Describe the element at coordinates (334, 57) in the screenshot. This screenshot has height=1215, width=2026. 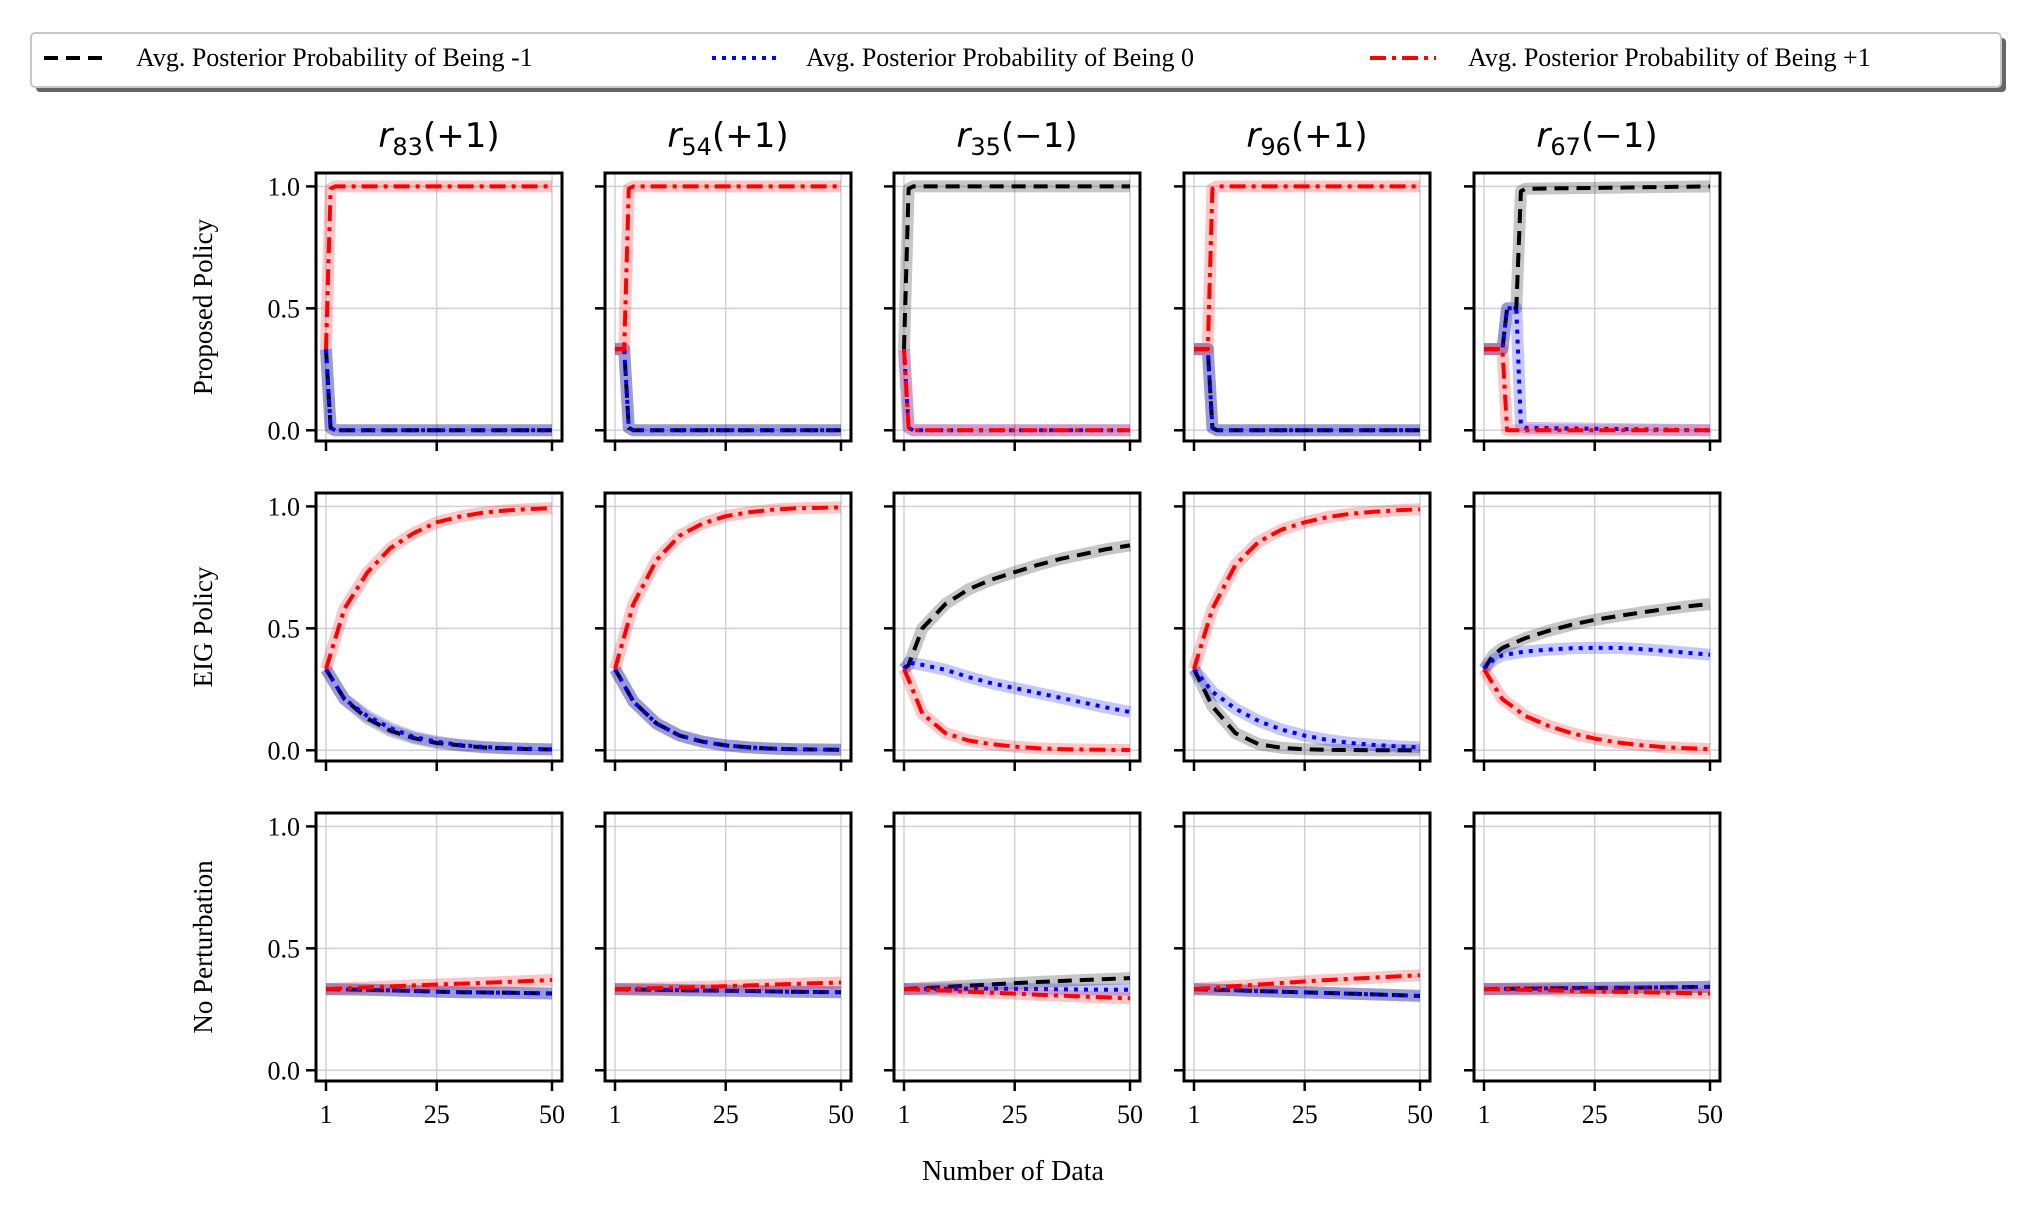
I see `legend-label-neg1: Avg. Posterior Probability of Being -1` at that location.